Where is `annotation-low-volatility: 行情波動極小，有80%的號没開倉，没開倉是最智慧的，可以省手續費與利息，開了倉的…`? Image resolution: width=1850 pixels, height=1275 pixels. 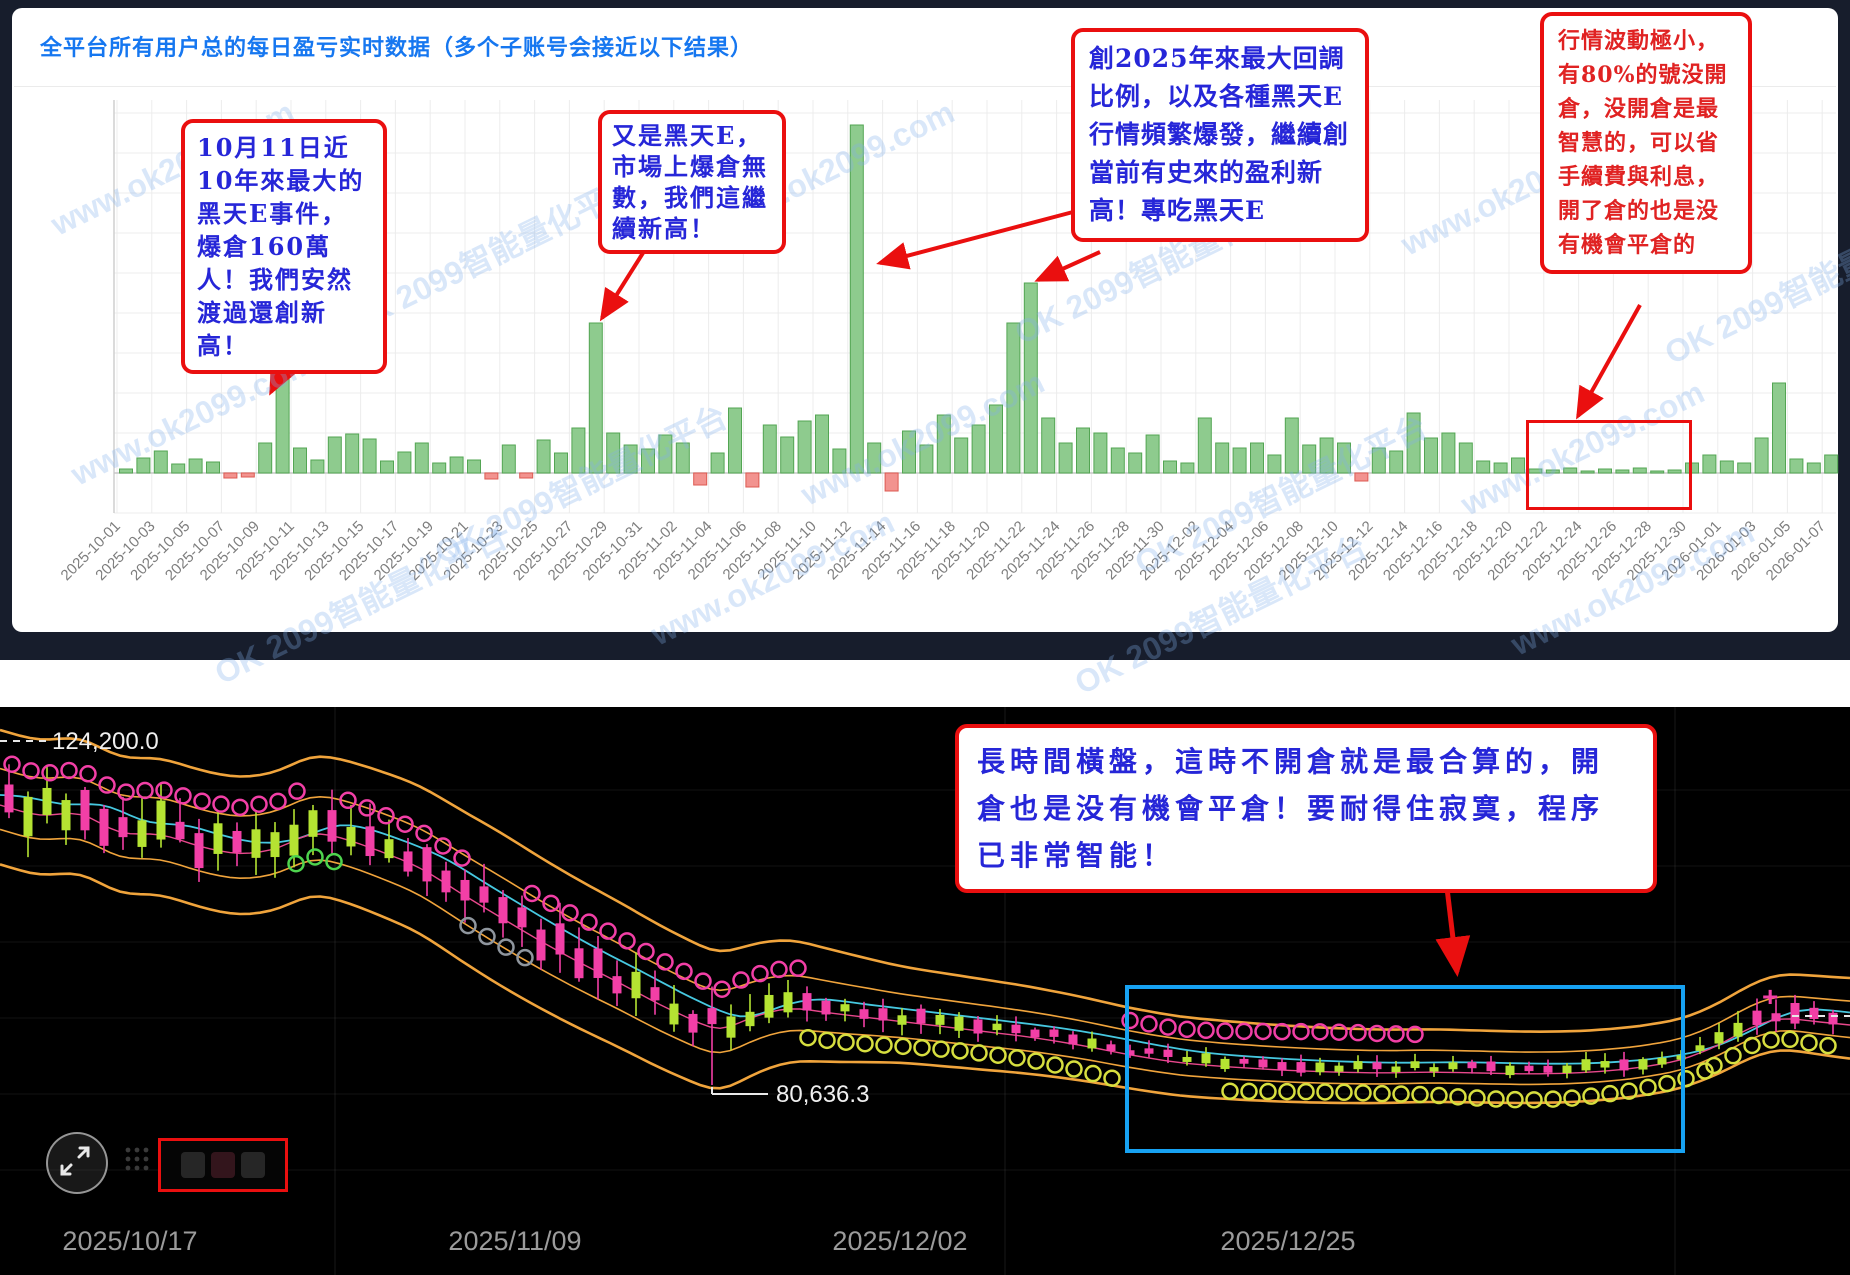 annotation-low-volatility: 行情波動極小，有80%的號没開倉，没開倉是最智慧的，可以省手續費與利息，開了倉的… is located at coordinates (1646, 143).